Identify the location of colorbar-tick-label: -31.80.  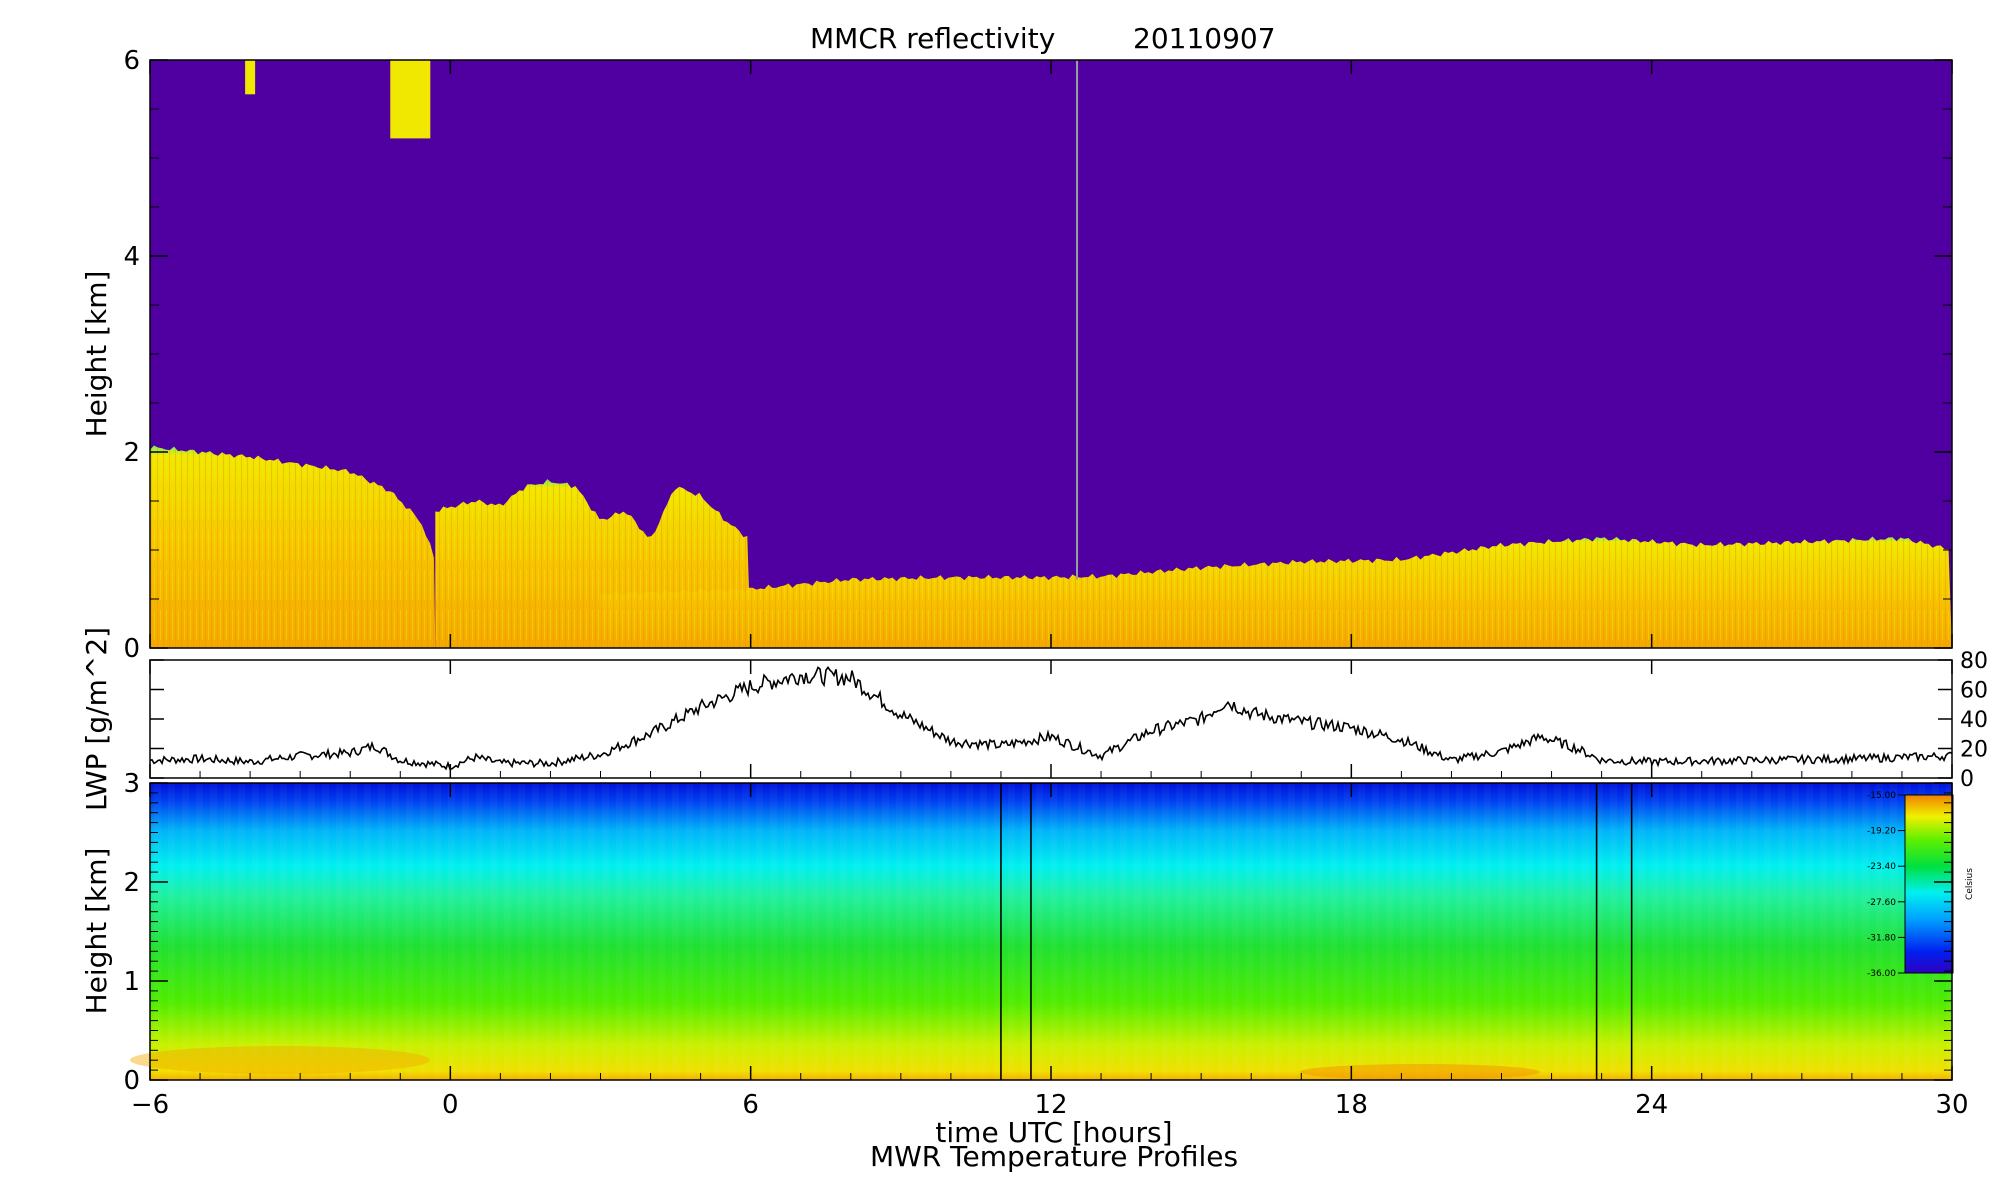
(1881, 938).